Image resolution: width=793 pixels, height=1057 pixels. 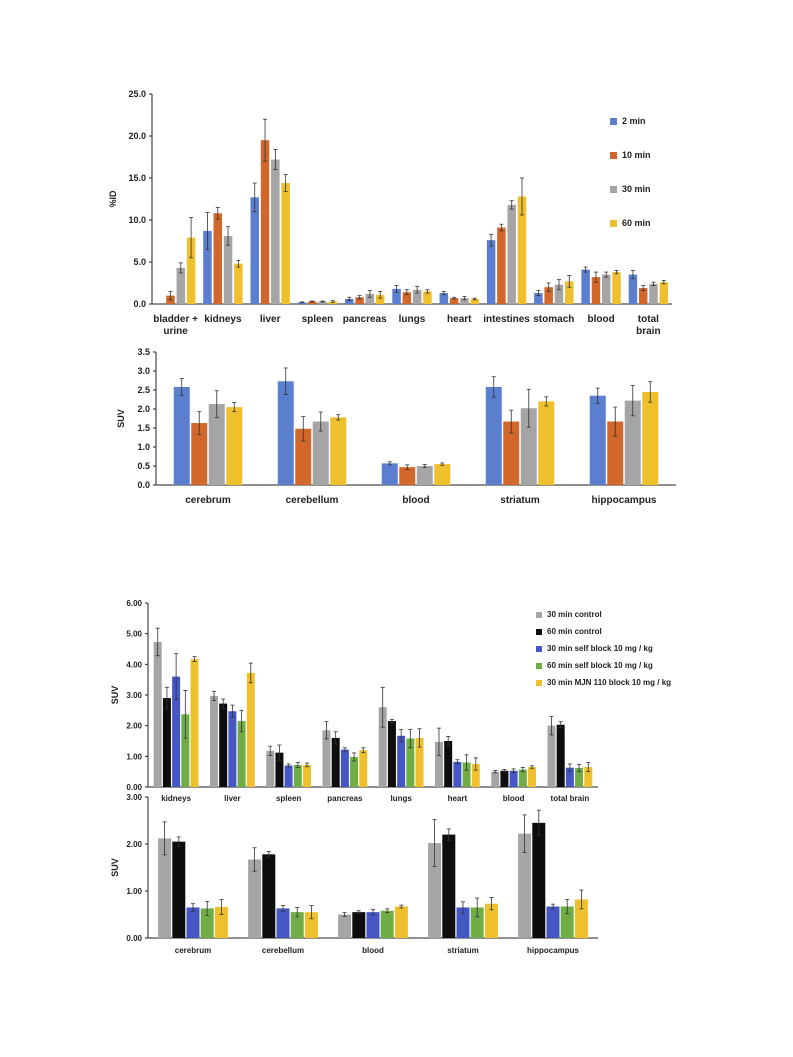 I want to click on y-tick-label: 2.0, so click(x=143, y=409).